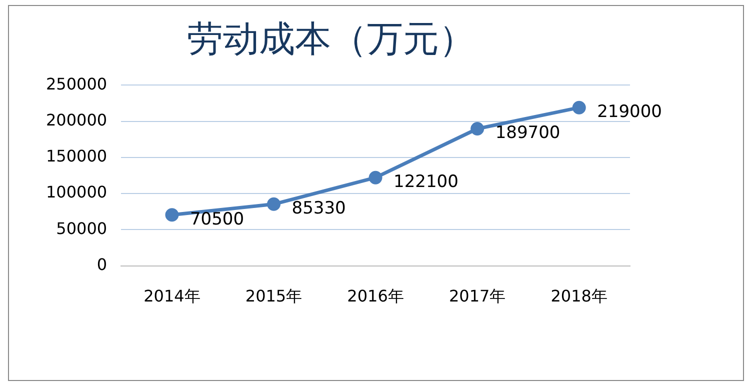  I want to click on data-label: 219000, so click(629, 112).